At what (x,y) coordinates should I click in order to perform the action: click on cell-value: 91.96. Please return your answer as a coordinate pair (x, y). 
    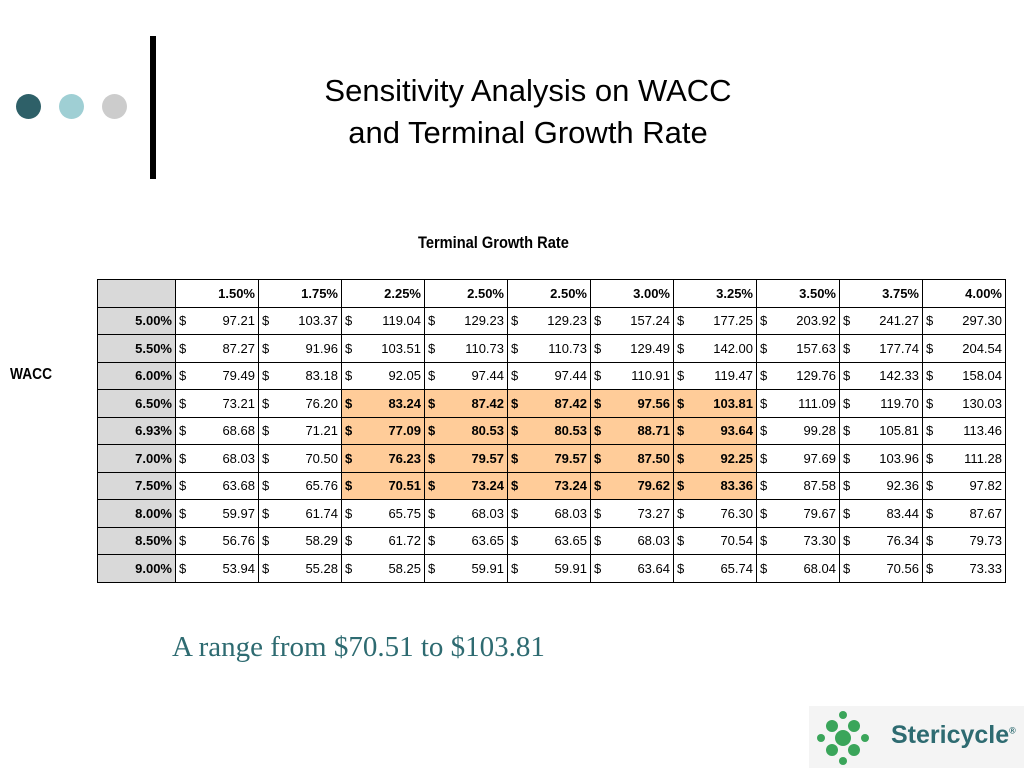
    Looking at the image, I should click on (321, 348).